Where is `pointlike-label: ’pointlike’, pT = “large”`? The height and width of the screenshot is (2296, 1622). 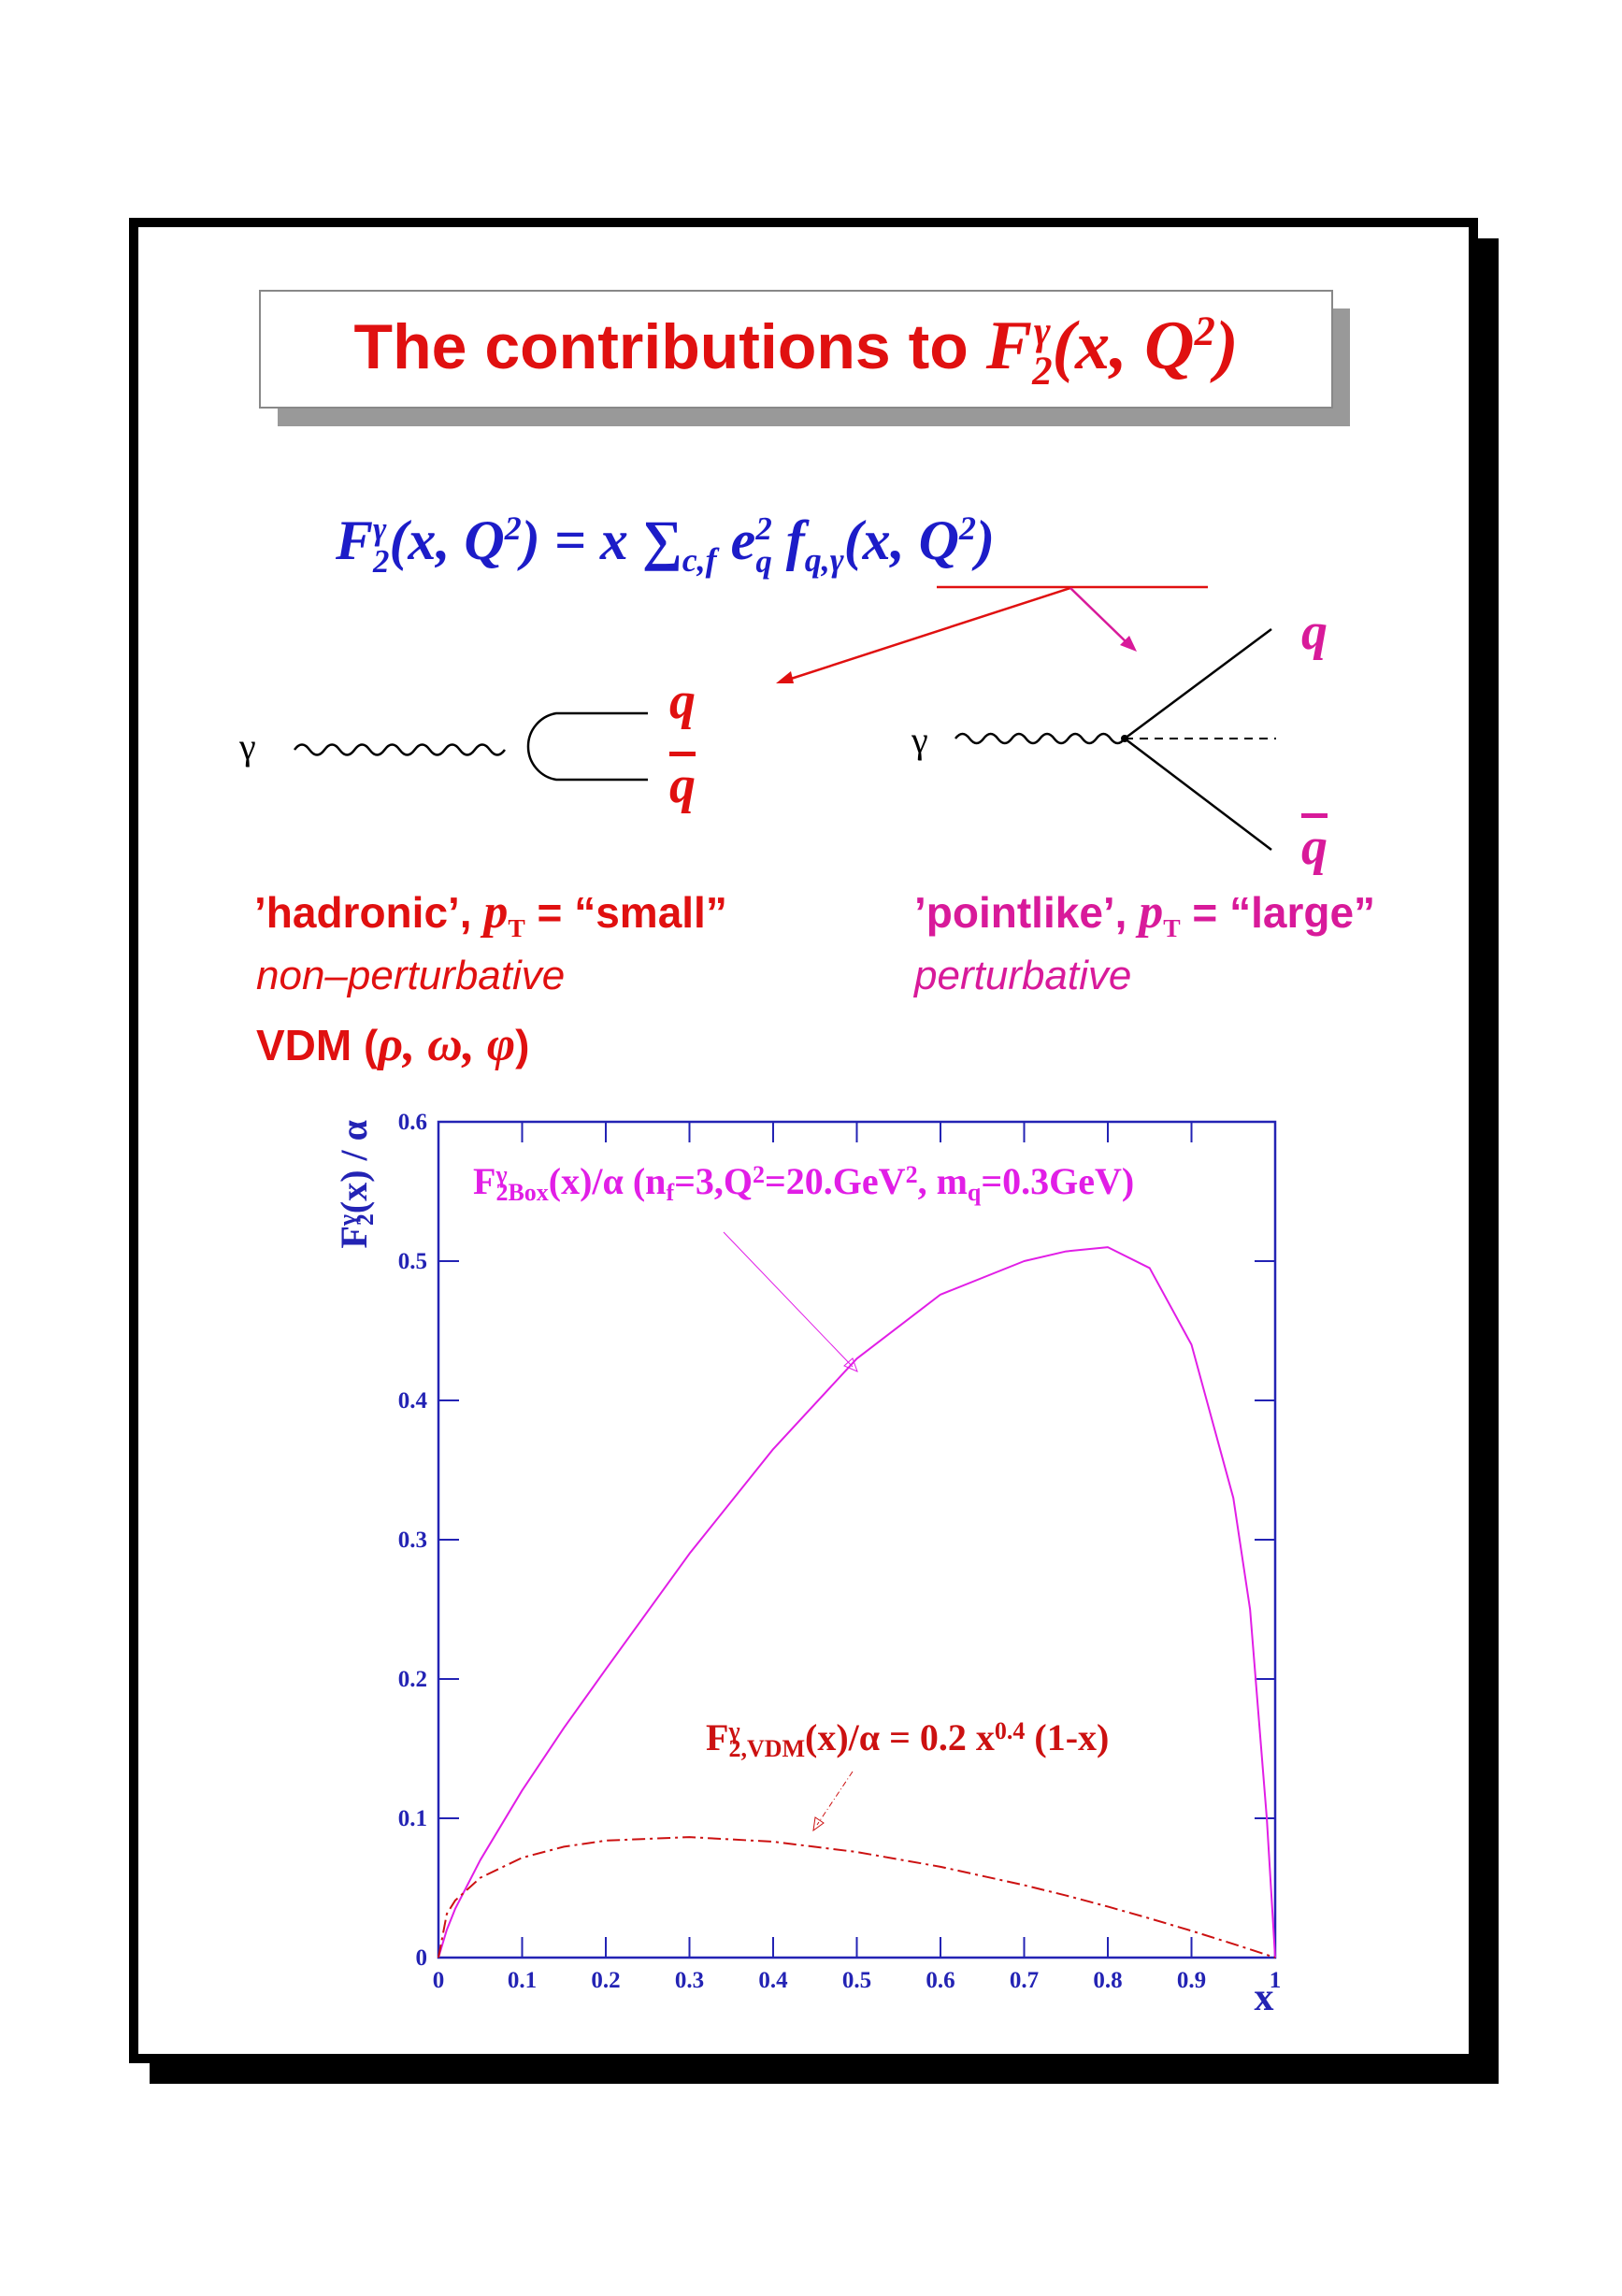
pointlike-label: ’pointlike’, pT = “large” is located at coordinates (1144, 913).